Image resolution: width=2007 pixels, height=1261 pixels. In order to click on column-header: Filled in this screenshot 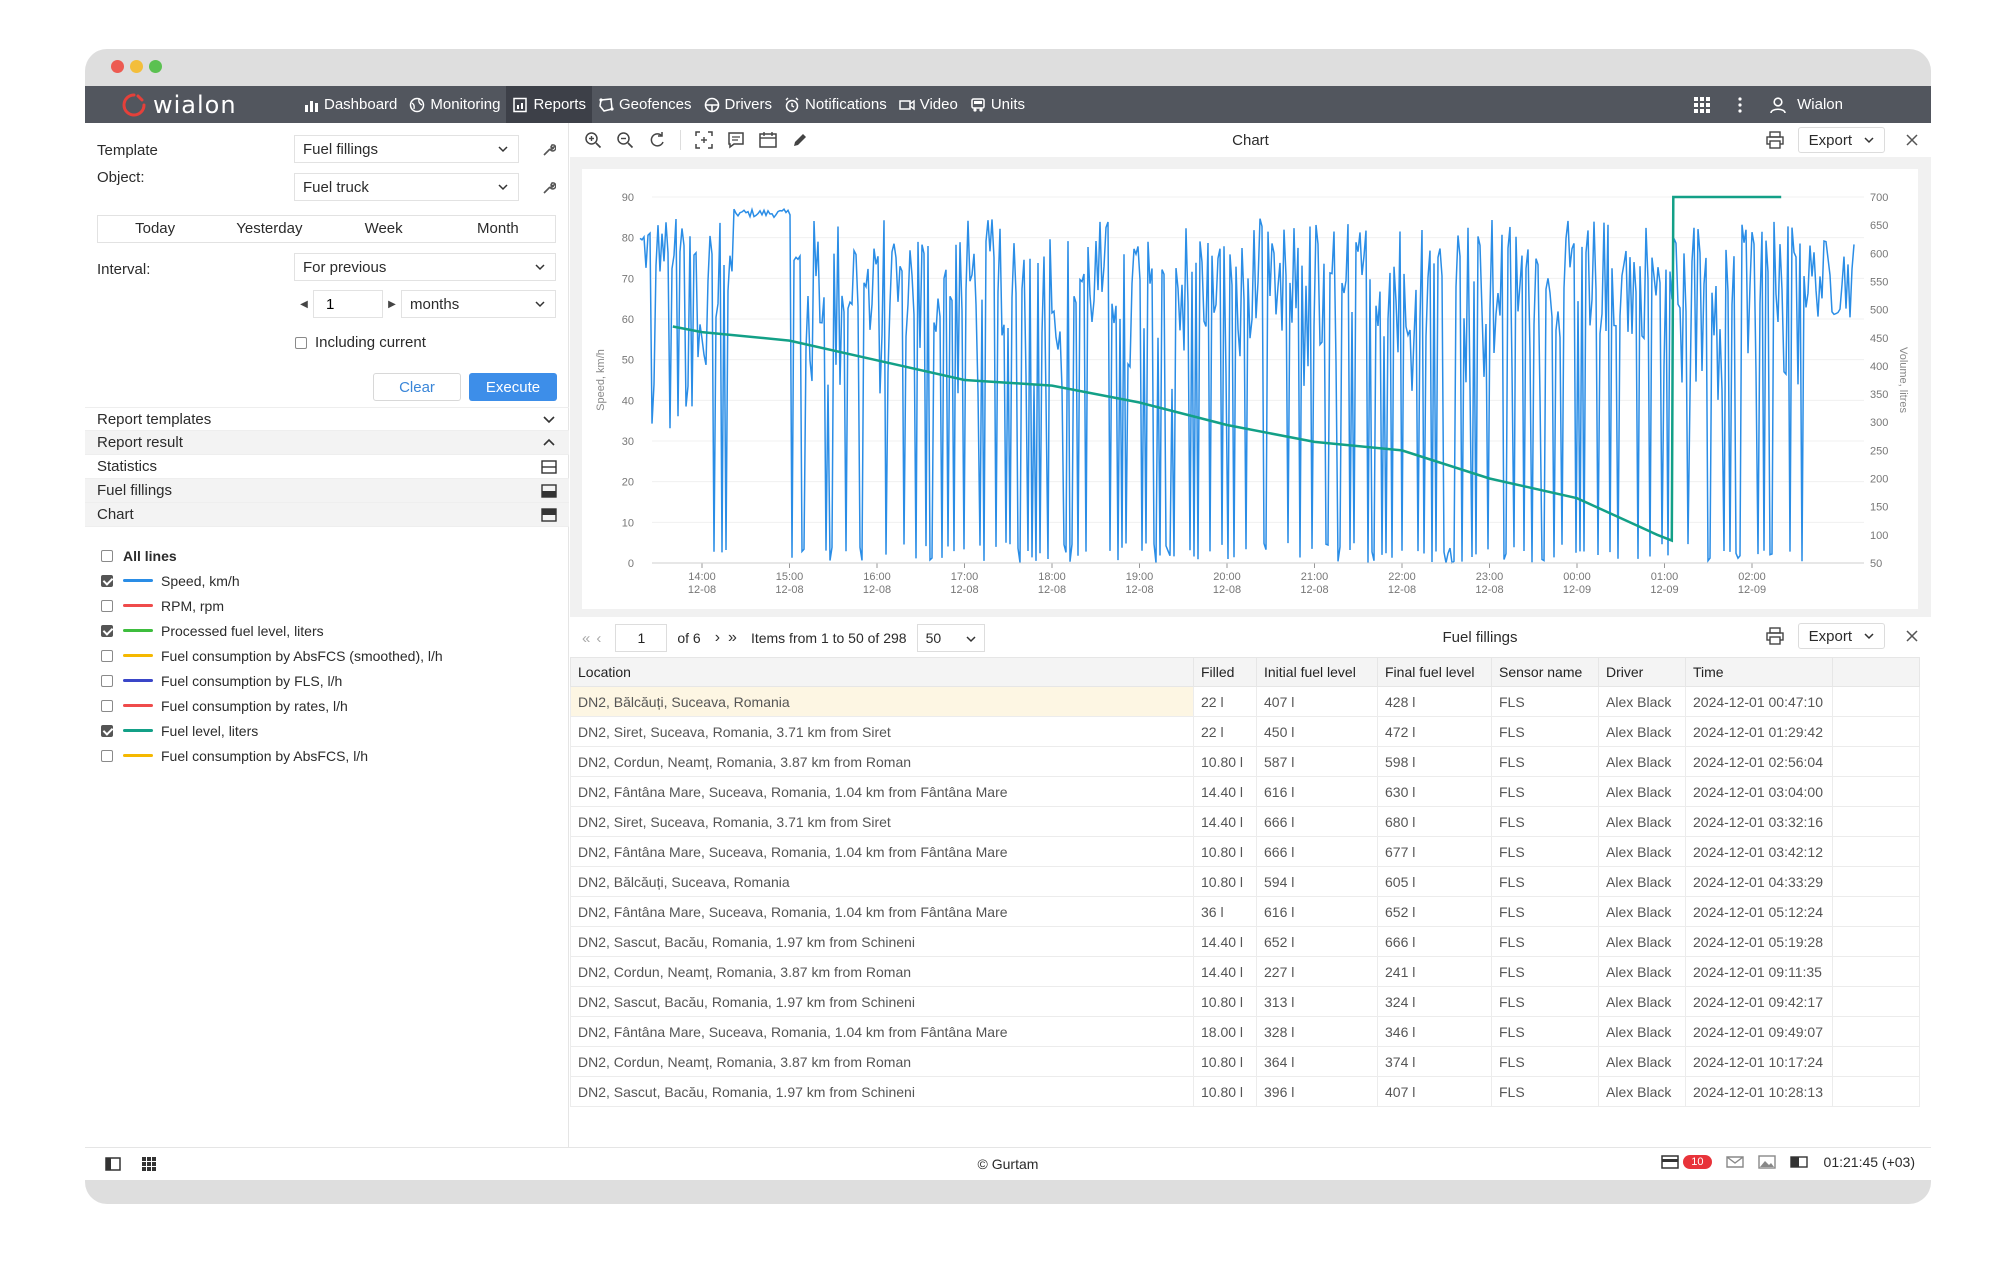, I will do `click(1225, 672)`.